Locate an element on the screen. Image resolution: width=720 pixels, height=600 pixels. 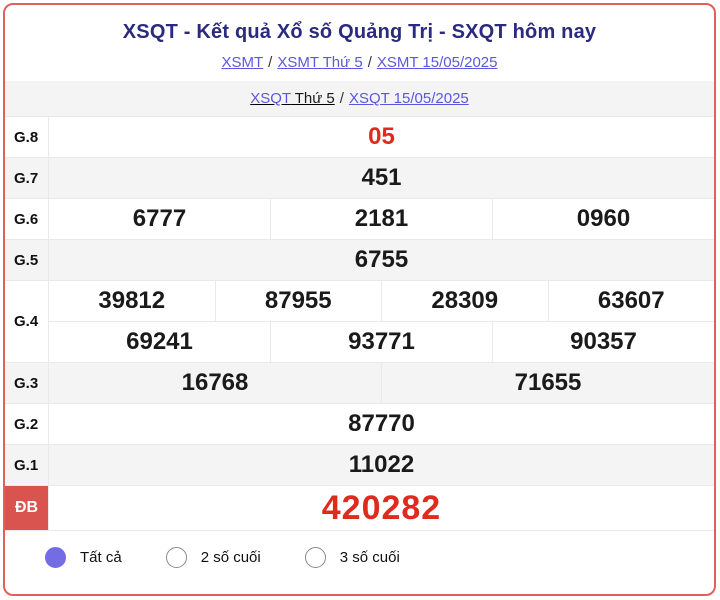
prize-values-db: 420282 is located at coordinates (381, 508).